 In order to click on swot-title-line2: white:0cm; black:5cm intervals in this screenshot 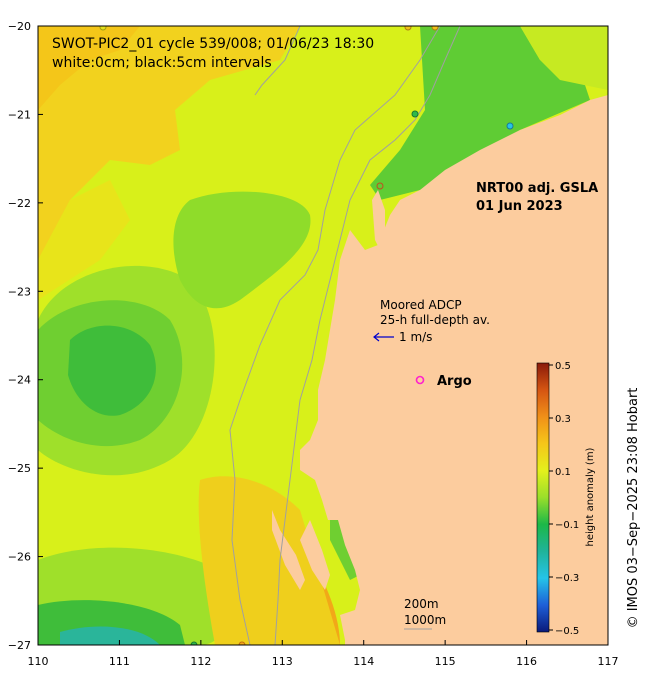, I will do `click(162, 63)`.